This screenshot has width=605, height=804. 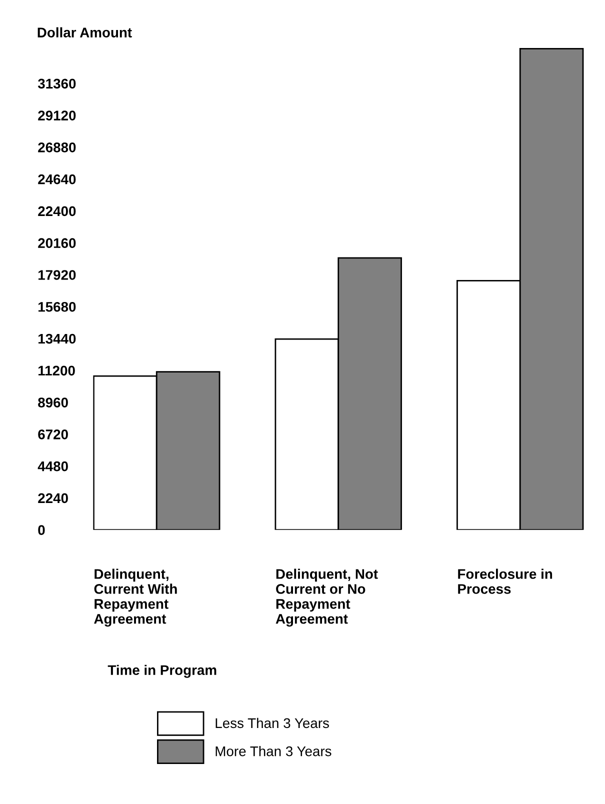 What do you see at coordinates (56, 371) in the screenshot?
I see `y-tick-label: 11200` at bounding box center [56, 371].